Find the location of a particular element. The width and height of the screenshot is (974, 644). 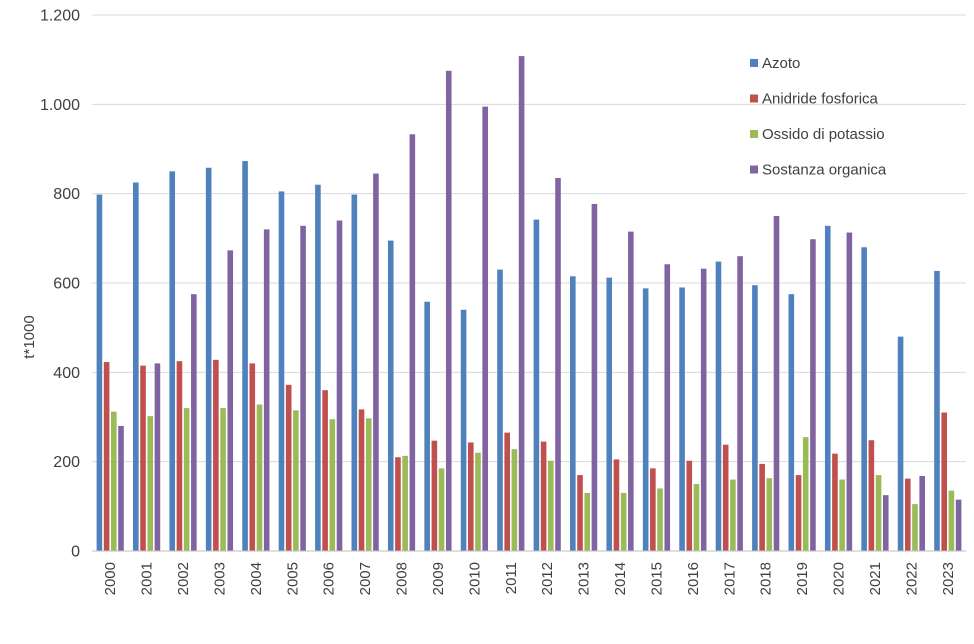

y-tick-label: 1.200 is located at coordinates (60, 16).